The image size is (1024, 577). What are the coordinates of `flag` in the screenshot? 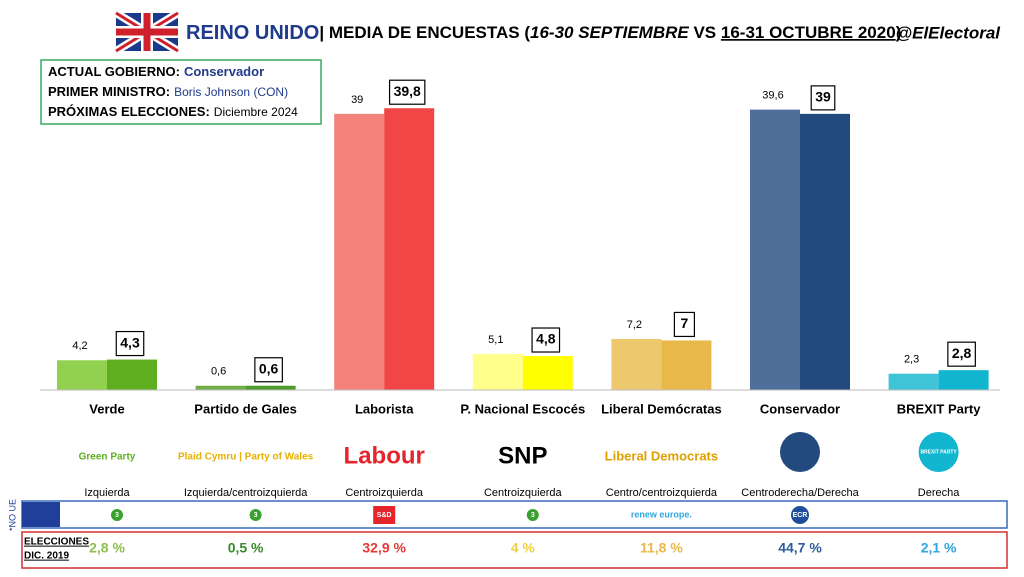 It's located at (147, 32).